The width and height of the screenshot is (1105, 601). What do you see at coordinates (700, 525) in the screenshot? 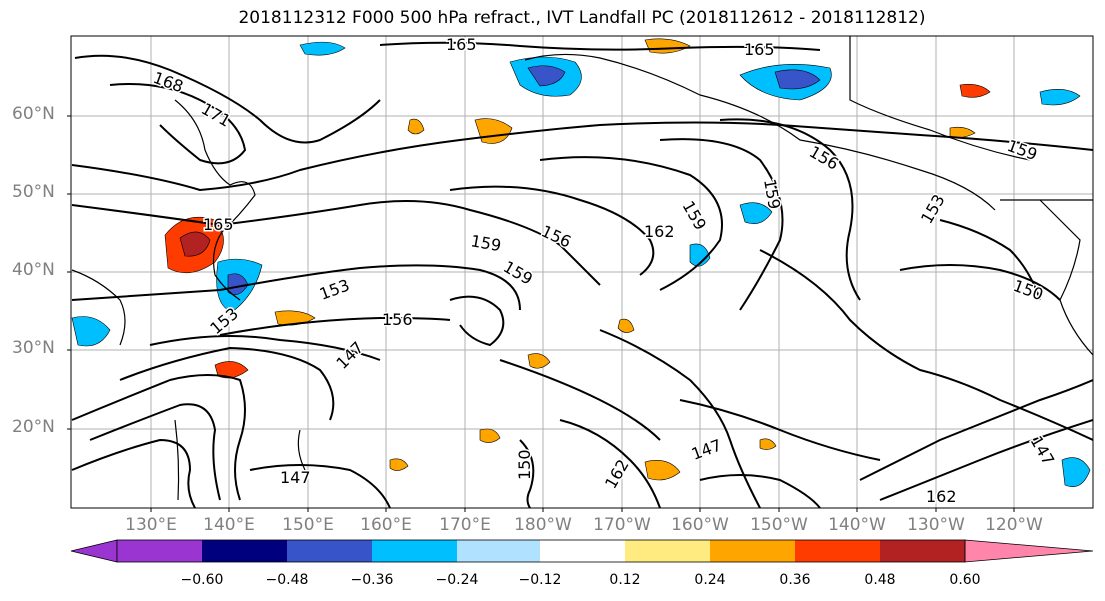
I see `lon-label: 160°W` at bounding box center [700, 525].